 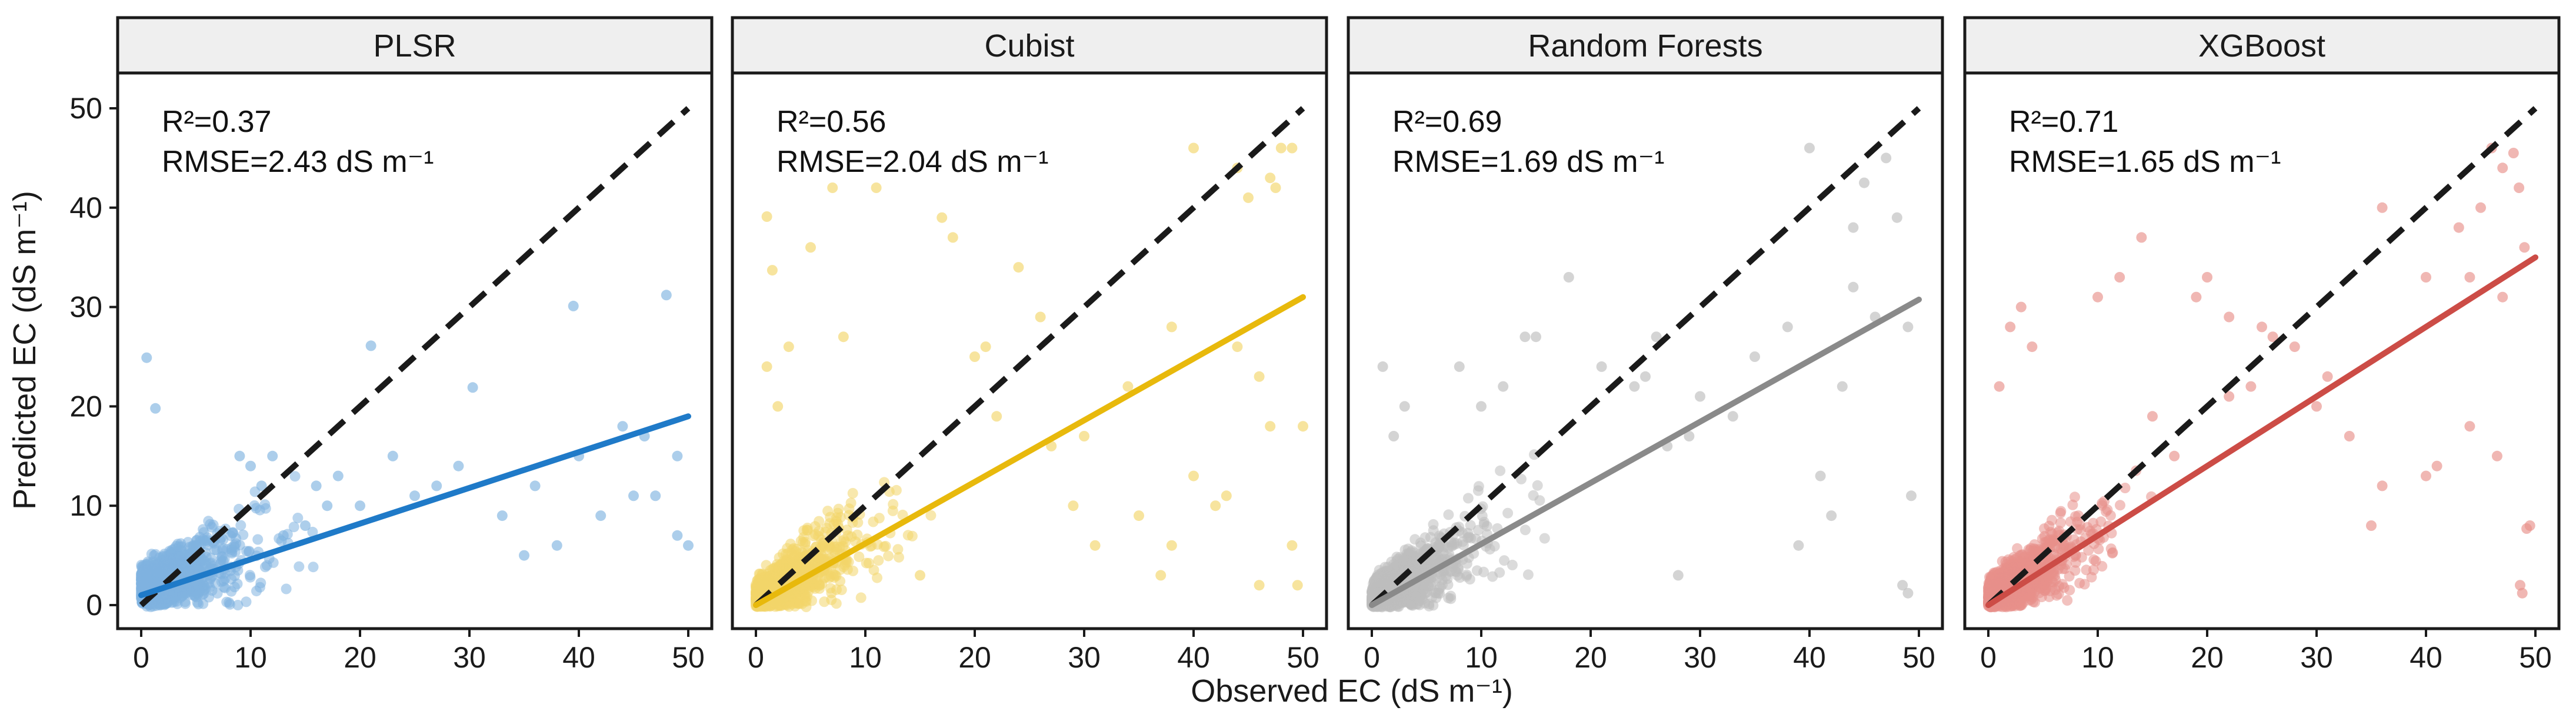 What do you see at coordinates (1029, 451) in the screenshot?
I see `regression-line` at bounding box center [1029, 451].